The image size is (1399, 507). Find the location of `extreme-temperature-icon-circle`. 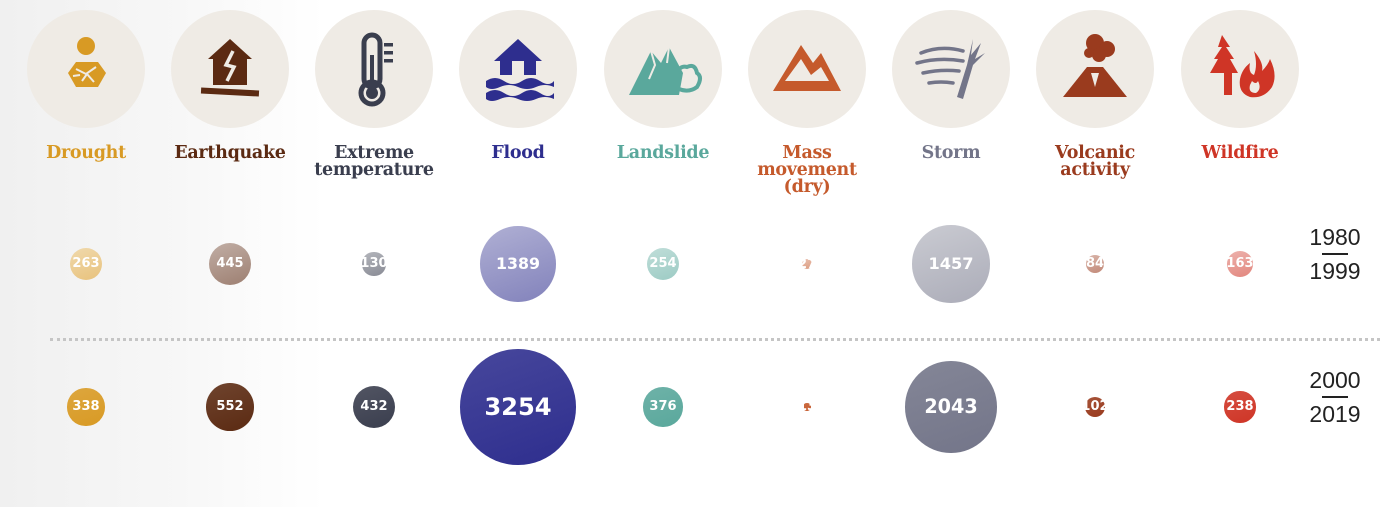

extreme-temperature-icon-circle is located at coordinates (374, 69).